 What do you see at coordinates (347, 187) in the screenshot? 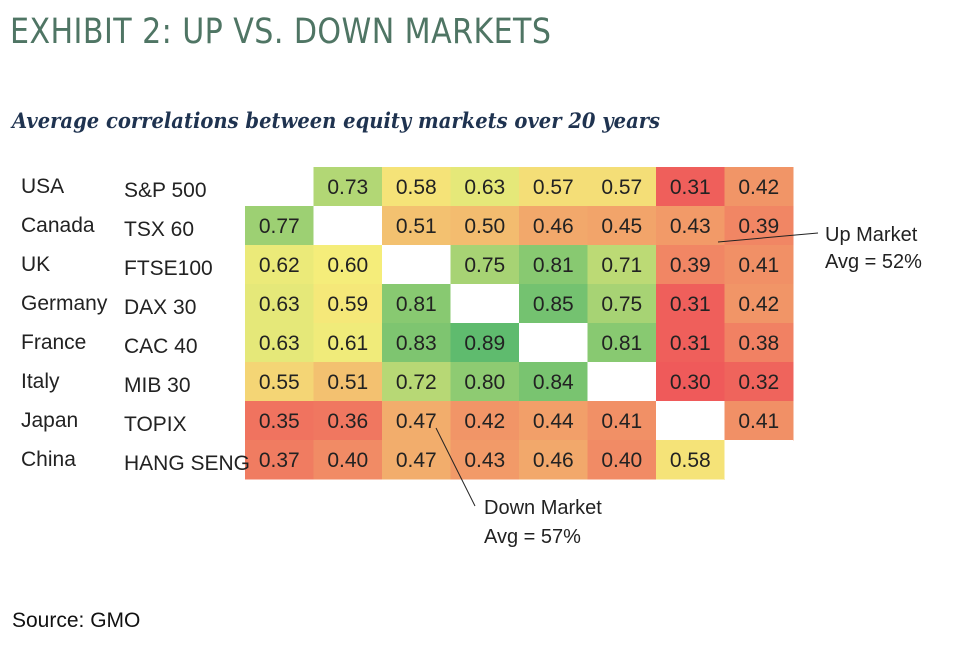
I see `cell-value-label: 0.73` at bounding box center [347, 187].